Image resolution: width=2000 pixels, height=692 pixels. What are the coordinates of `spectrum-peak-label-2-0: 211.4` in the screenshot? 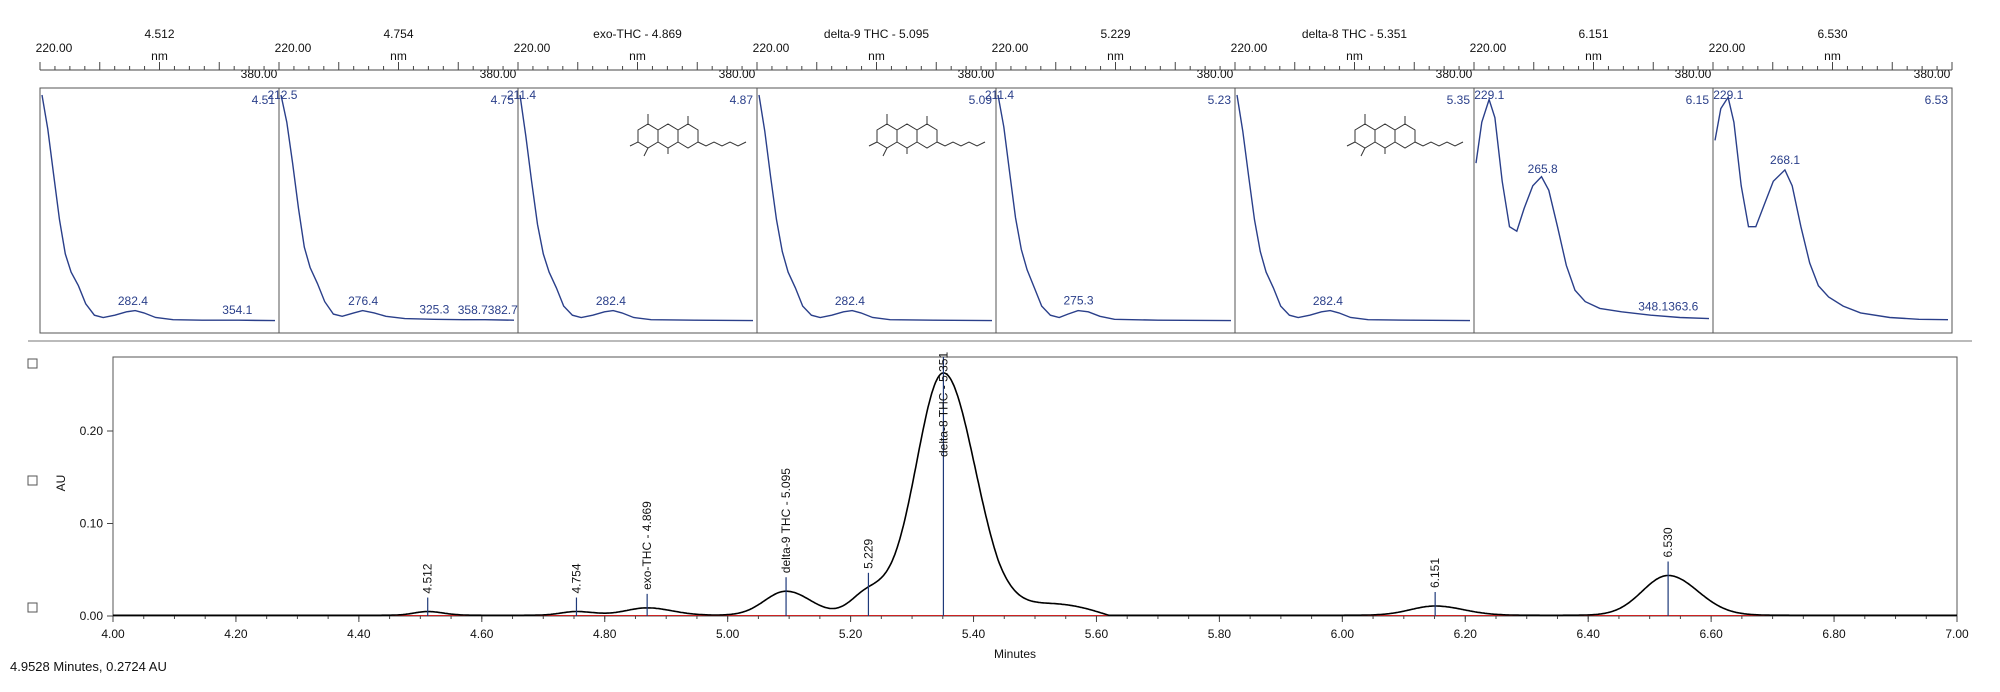 It's located at (521, 95).